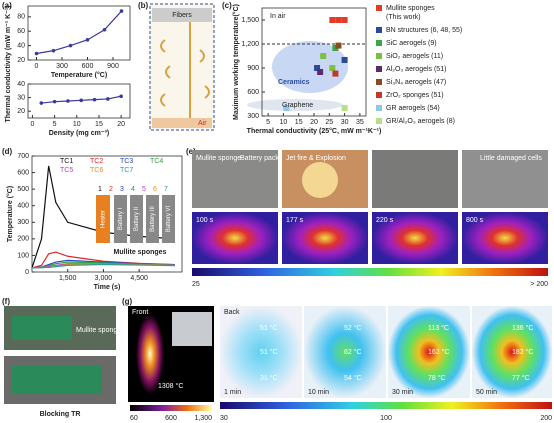 This screenshot has height=423, width=554. What do you see at coordinates (202, 123) in the screenshot?
I see `label: Air` at bounding box center [202, 123].